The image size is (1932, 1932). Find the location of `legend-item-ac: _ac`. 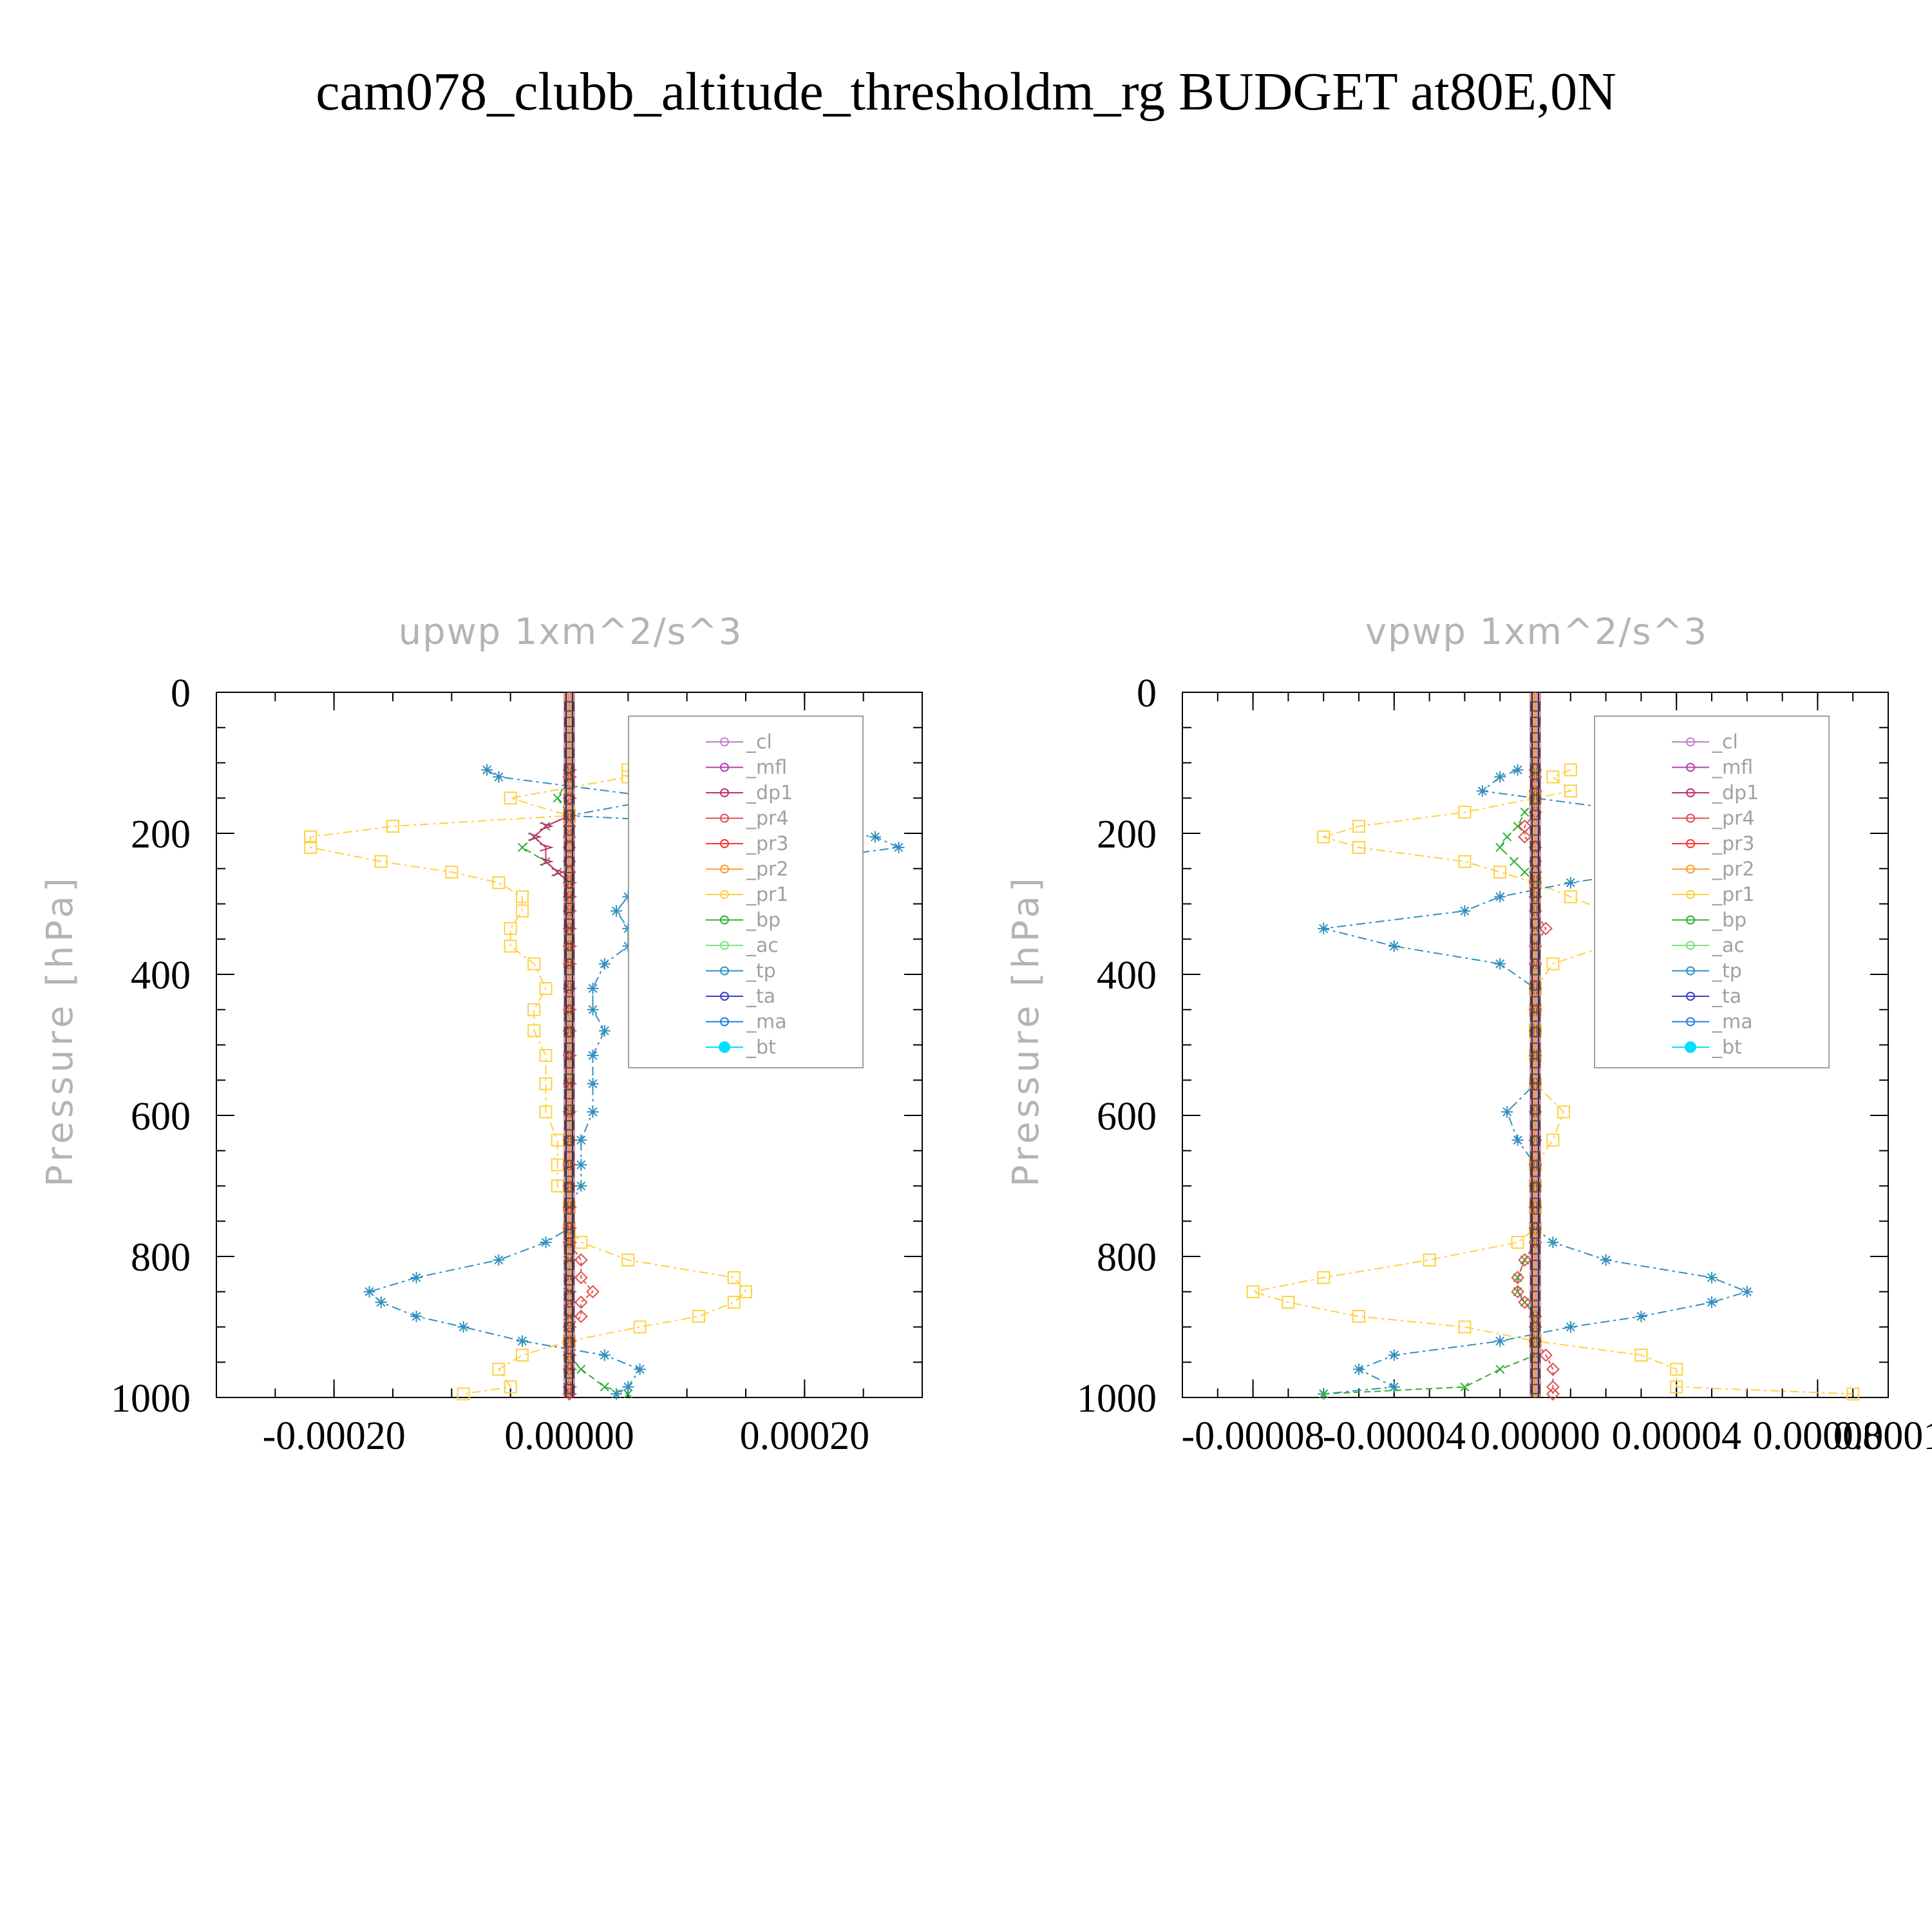

legend-item-ac: _ac is located at coordinates (1708, 945).